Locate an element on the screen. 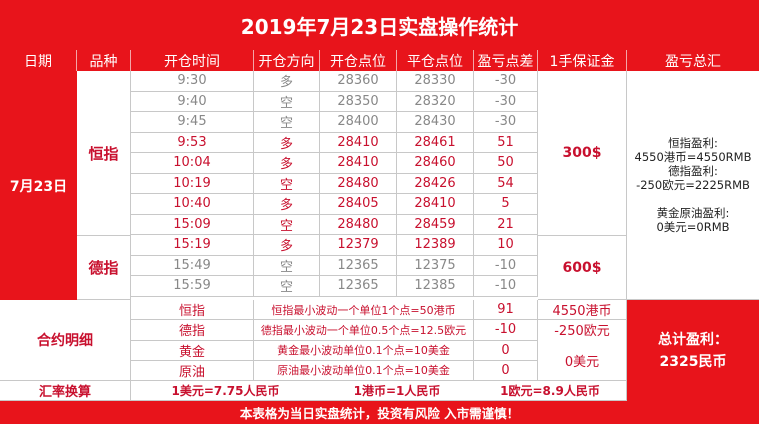  header-open-time: 开仓时间 is located at coordinates (192, 60).